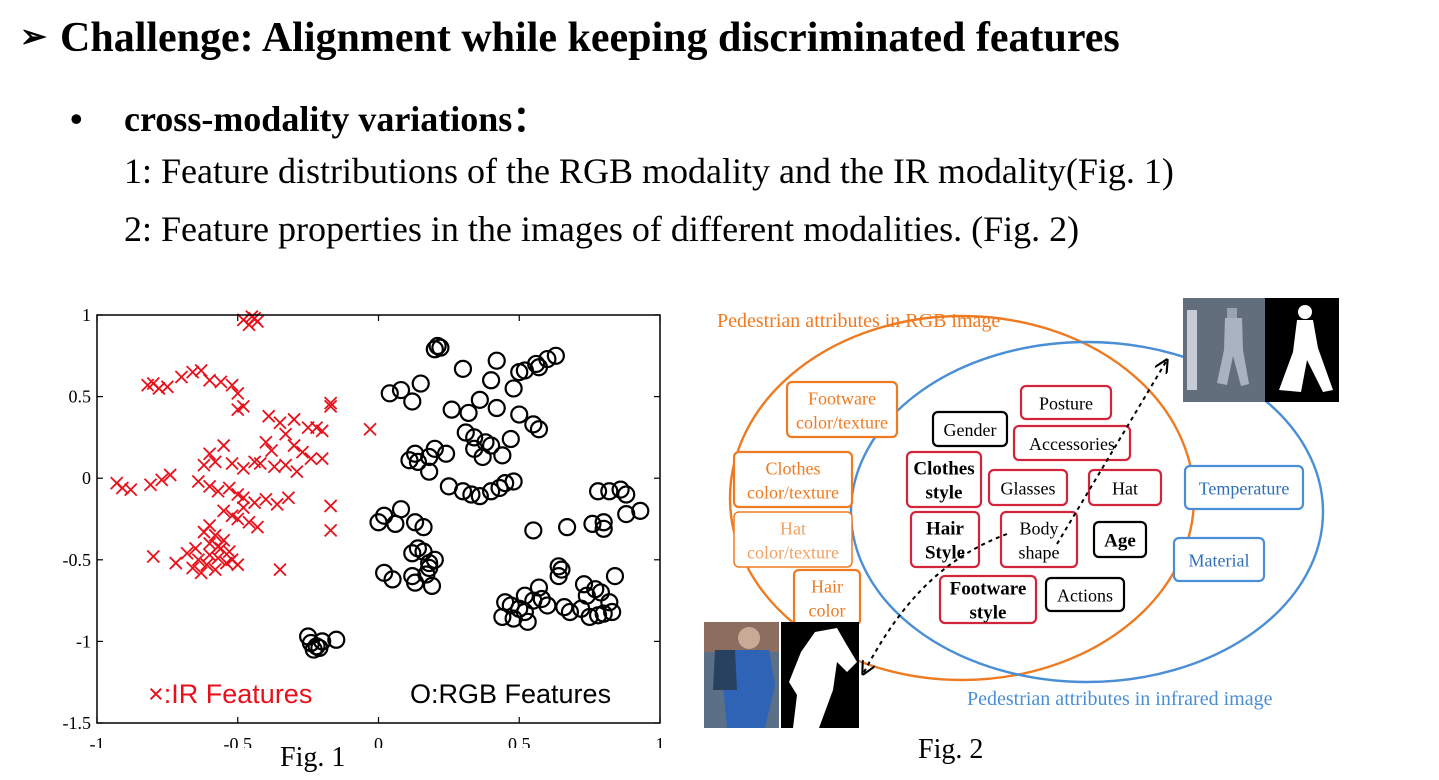  Describe the element at coordinates (1028, 489) in the screenshot. I see `attribute-label: Glasses` at that location.